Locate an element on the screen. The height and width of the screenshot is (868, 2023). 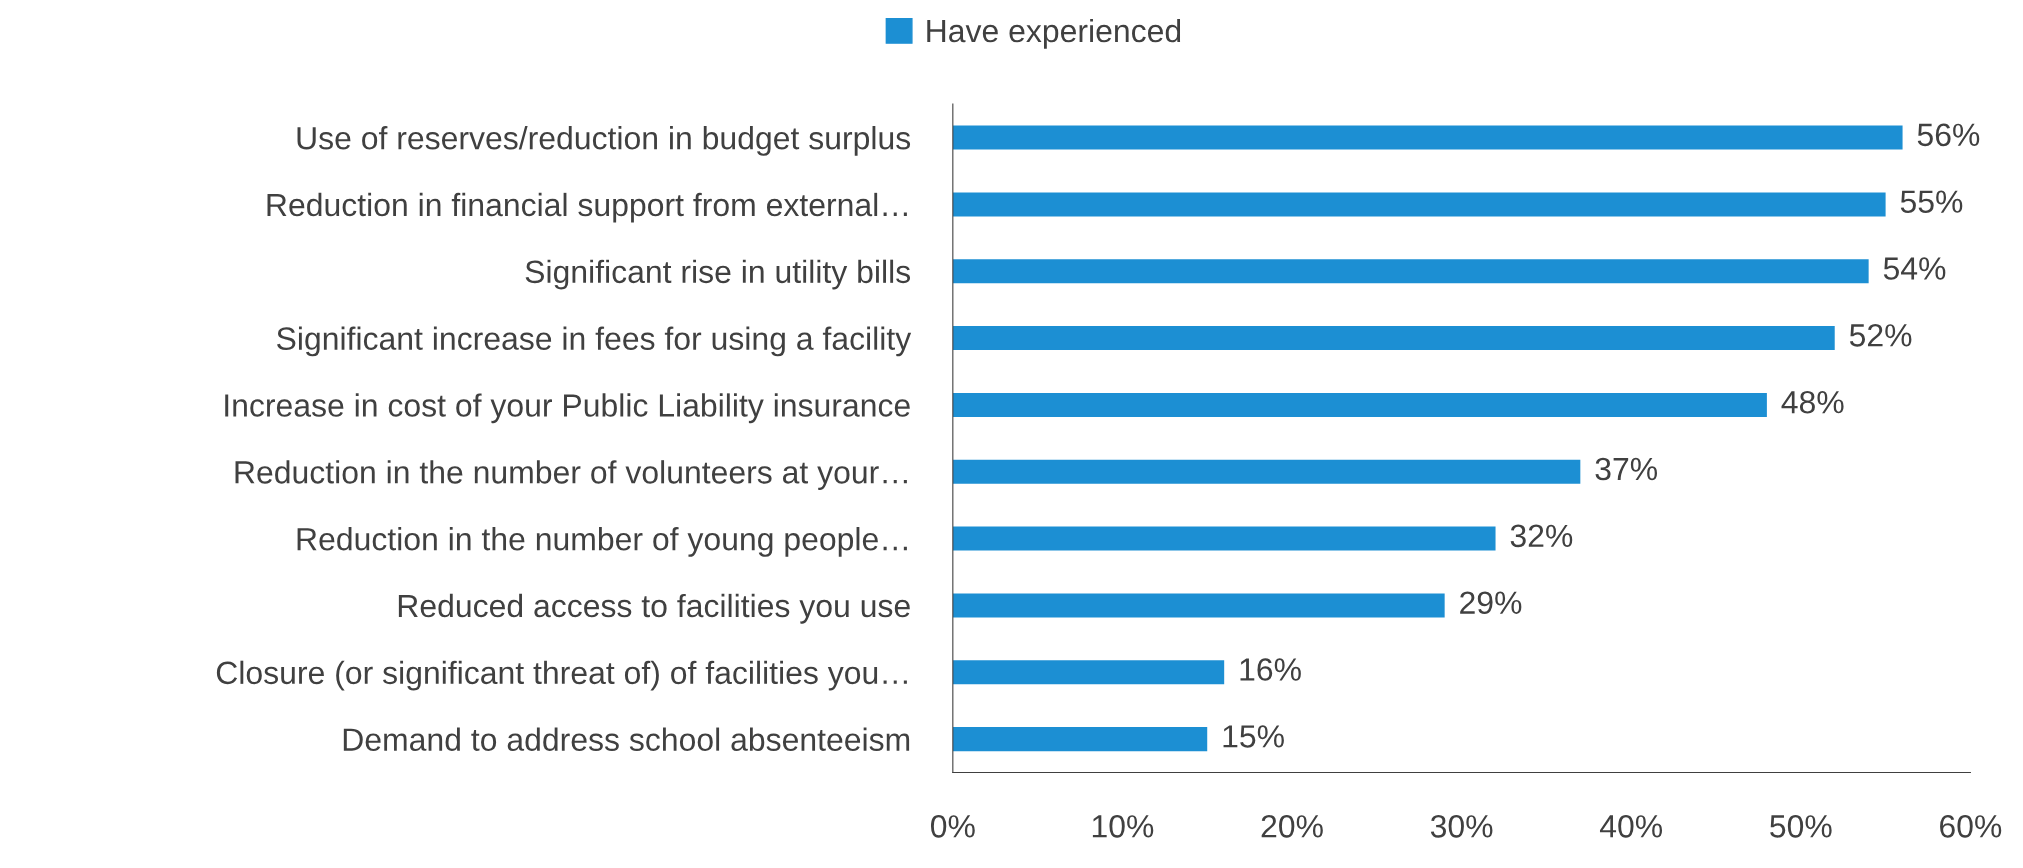
data-label: 32% is located at coordinates (1541, 536).